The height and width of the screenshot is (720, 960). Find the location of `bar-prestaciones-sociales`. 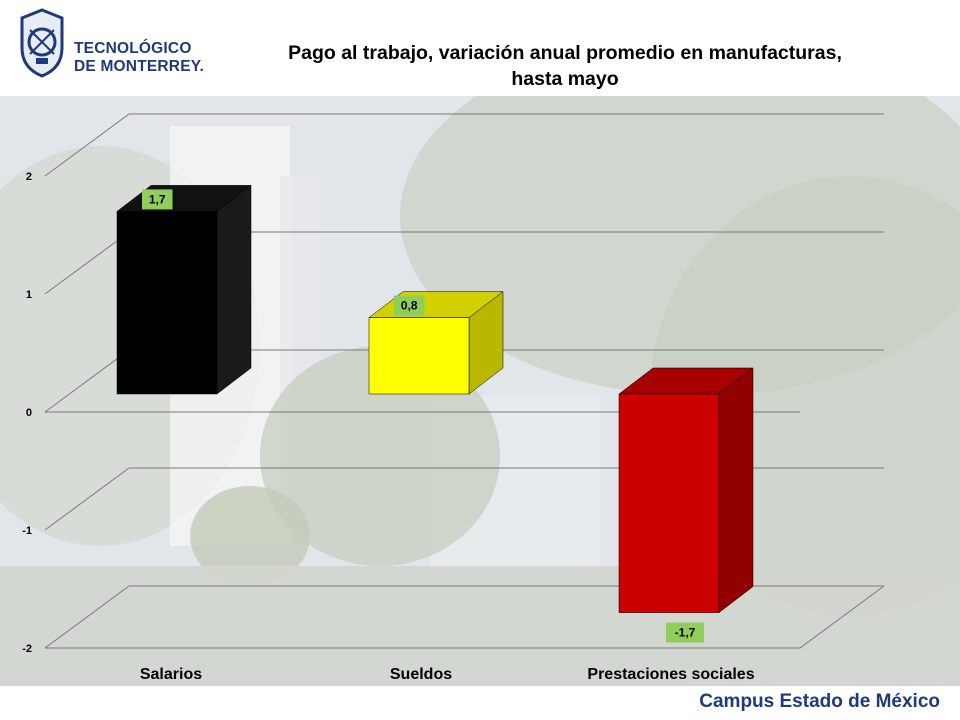

bar-prestaciones-sociales is located at coordinates (686, 490).